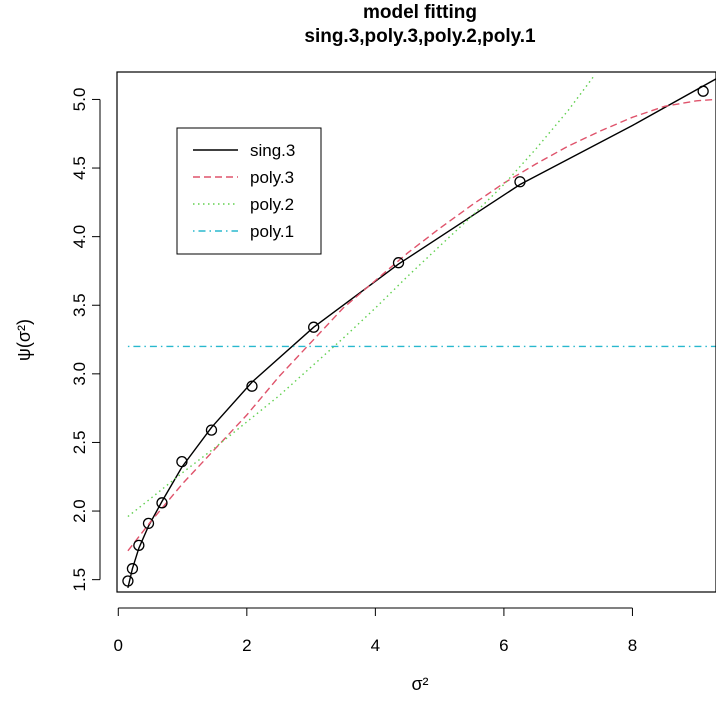 This screenshot has width=716, height=711. I want to click on y-tick-label: 4.0, so click(79, 237).